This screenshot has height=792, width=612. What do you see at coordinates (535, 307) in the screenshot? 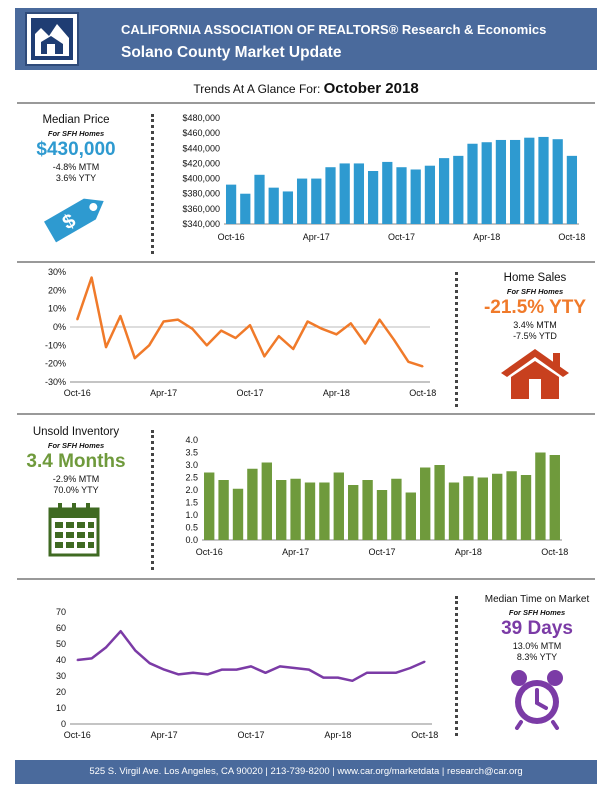
I see `home-sales-value: -21.5% YTY` at bounding box center [535, 307].